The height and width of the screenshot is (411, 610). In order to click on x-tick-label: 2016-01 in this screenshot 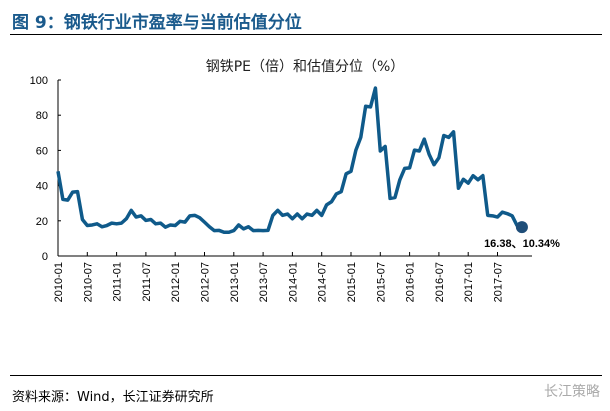, I will do `click(411, 282)`.